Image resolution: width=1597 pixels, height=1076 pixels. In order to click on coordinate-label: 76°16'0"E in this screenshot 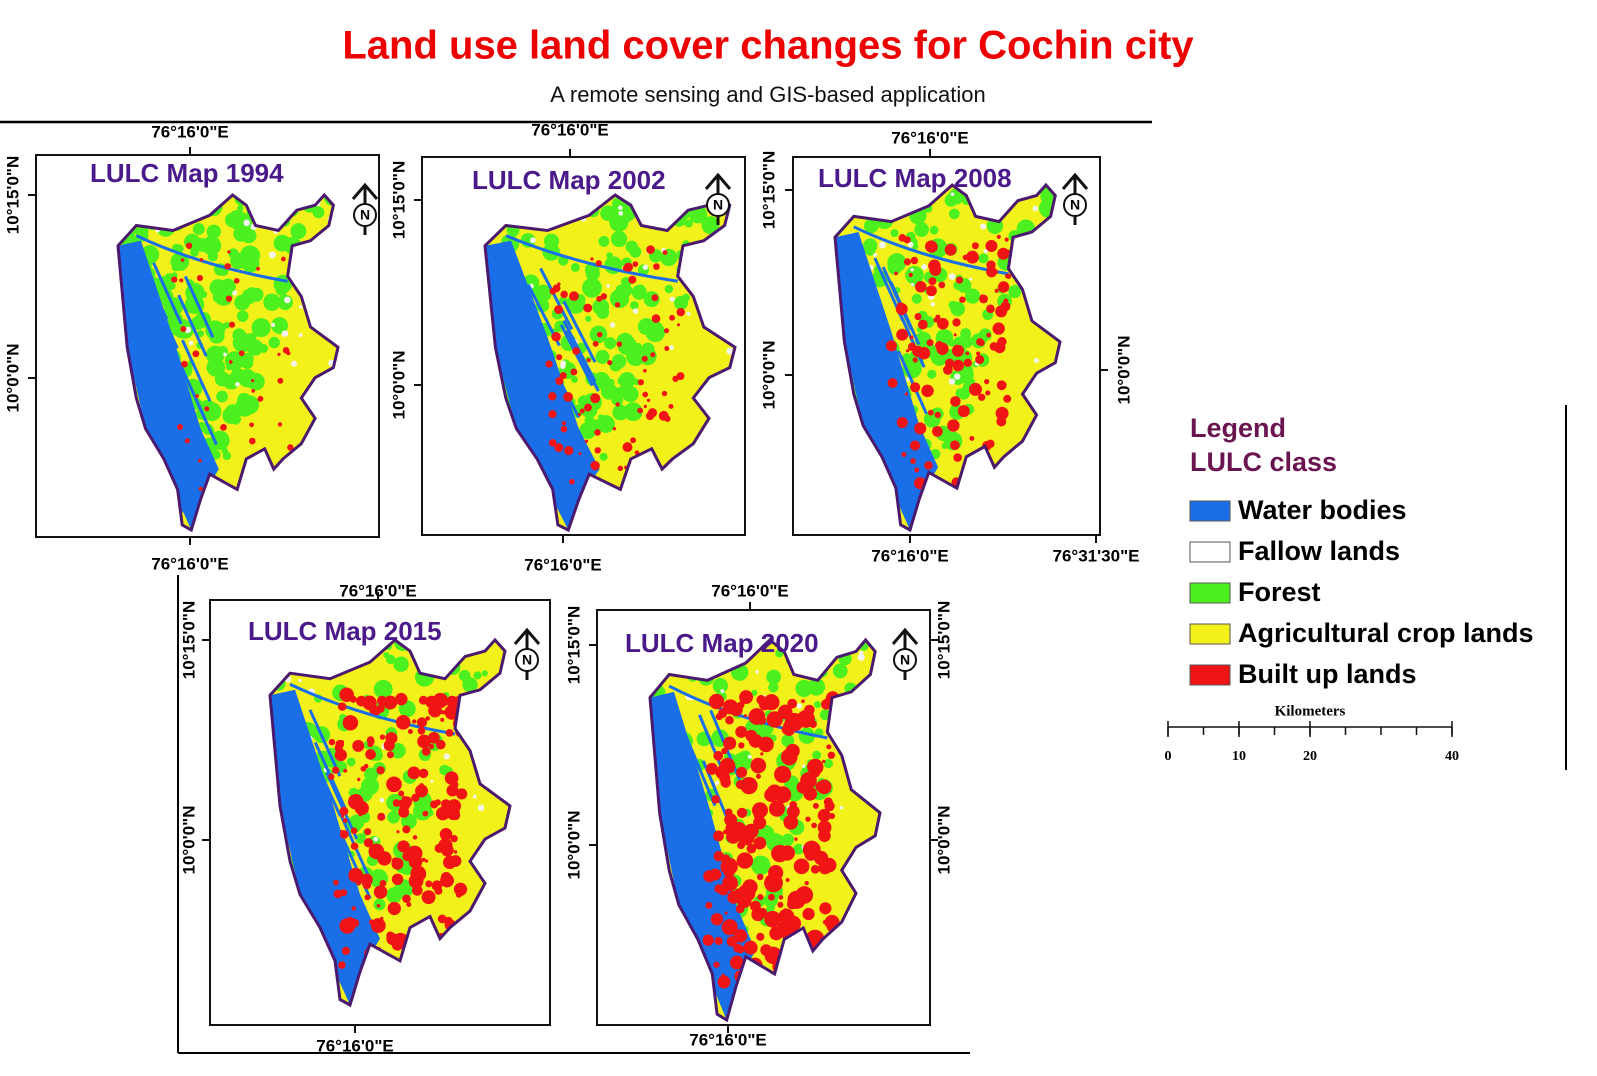, I will do `click(563, 564)`.